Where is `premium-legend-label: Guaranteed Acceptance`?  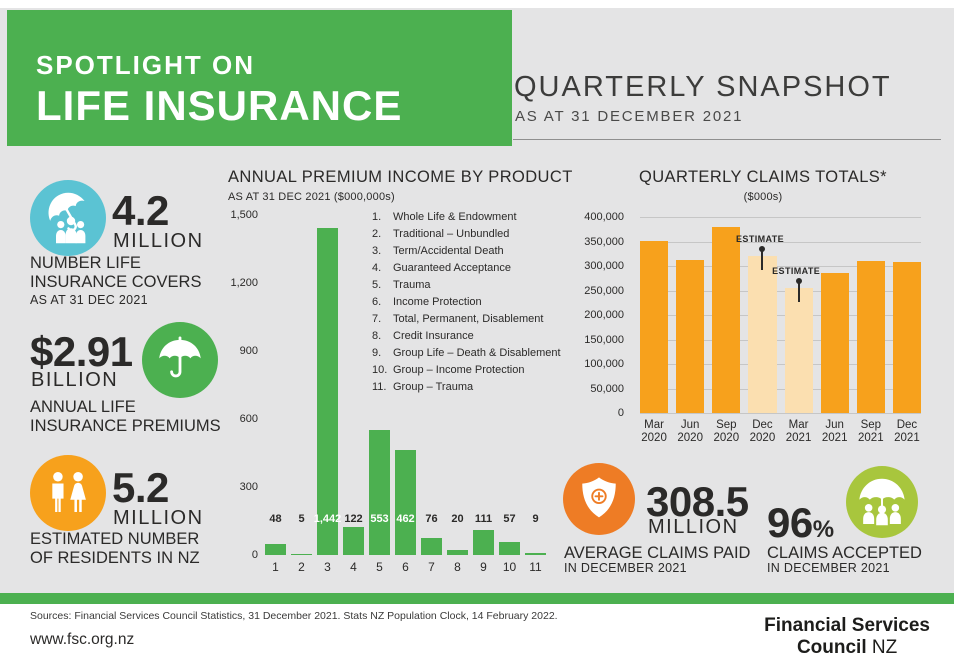
premium-legend-label: Guaranteed Acceptance is located at coordinates (452, 268).